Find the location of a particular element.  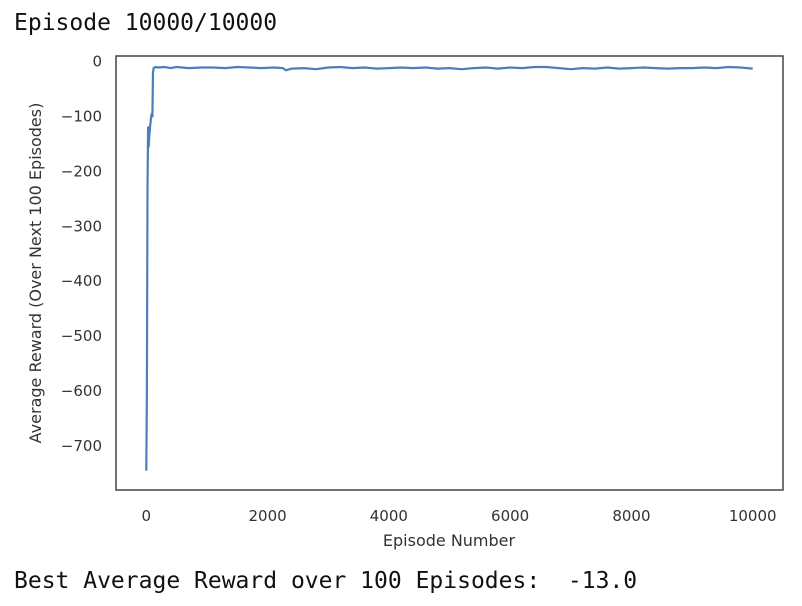

y-tick-labels: 0 −100 −200 −300 −400 −500 −600 −700 is located at coordinates (81, 253).